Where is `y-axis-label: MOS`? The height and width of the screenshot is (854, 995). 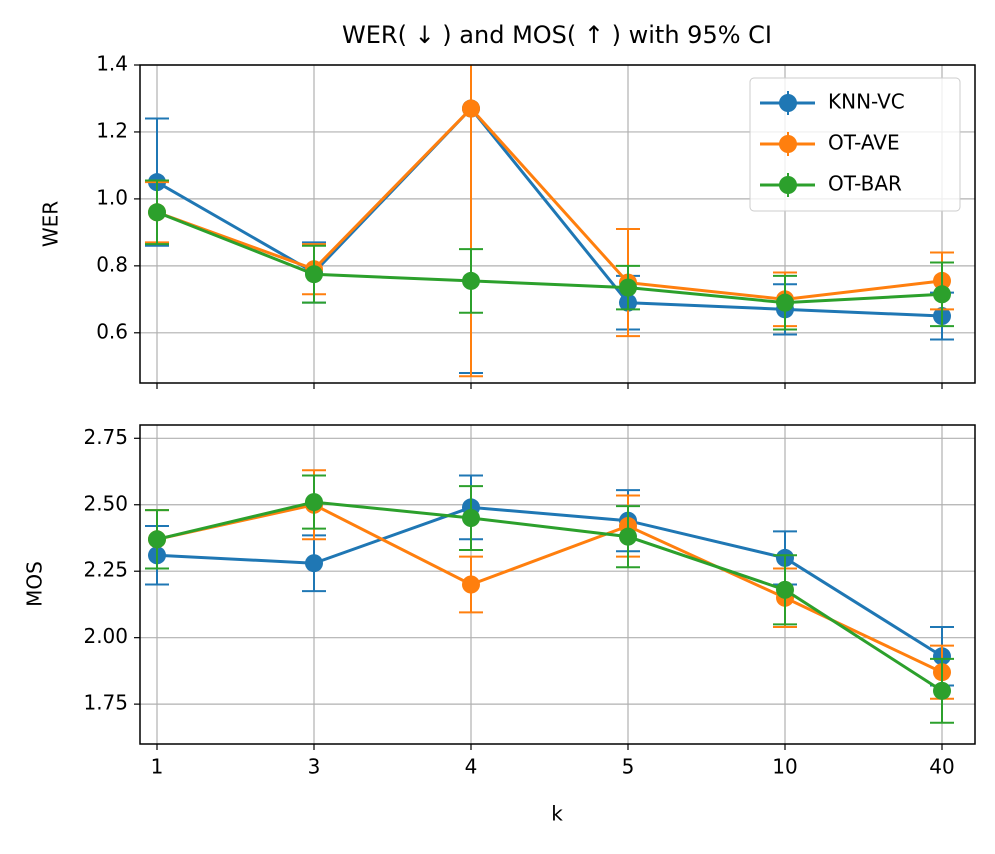
y-axis-label: MOS is located at coordinates (35, 584).